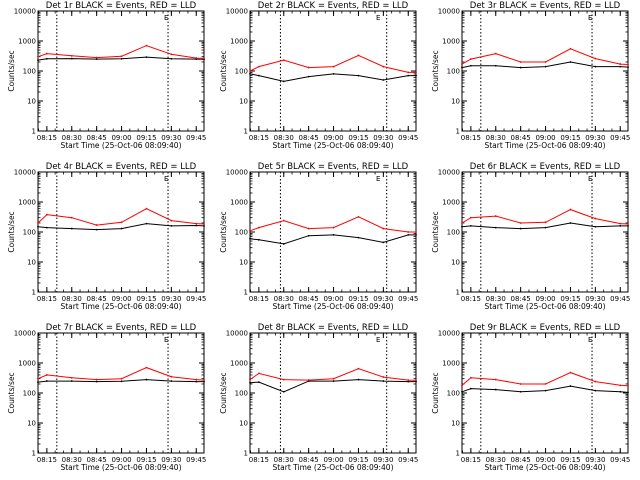 Image resolution: width=640 pixels, height=480 pixels. What do you see at coordinates (620, 138) in the screenshot?
I see `x-tick-label: 09:45` at bounding box center [620, 138].